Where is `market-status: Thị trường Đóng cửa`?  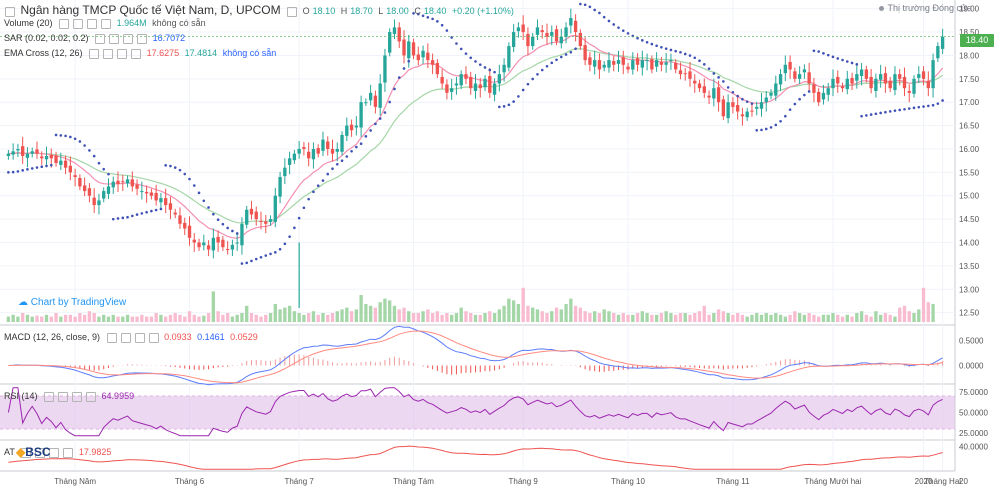 market-status: Thị trường Đóng cửa is located at coordinates (925, 8).